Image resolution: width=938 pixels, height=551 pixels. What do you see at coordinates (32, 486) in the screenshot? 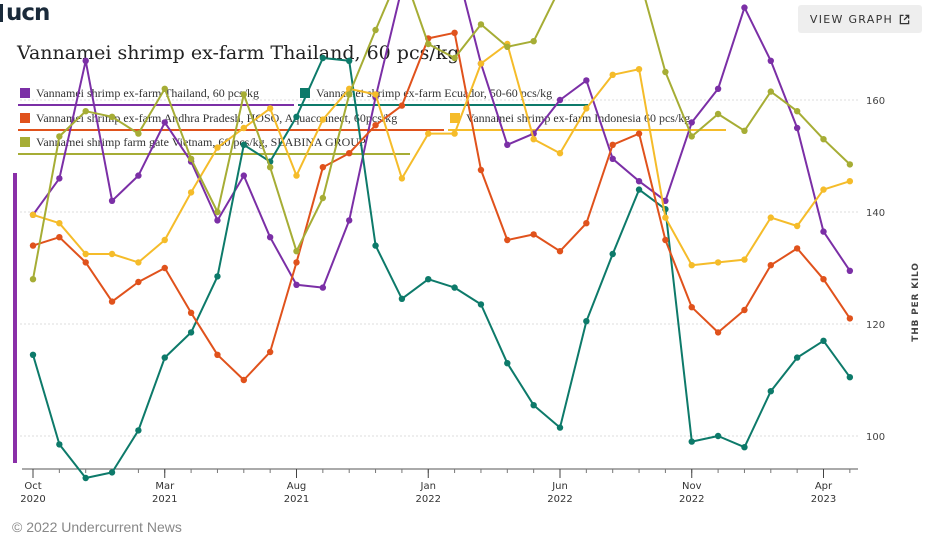
I see `x-tick-label: Oct` at bounding box center [32, 486].